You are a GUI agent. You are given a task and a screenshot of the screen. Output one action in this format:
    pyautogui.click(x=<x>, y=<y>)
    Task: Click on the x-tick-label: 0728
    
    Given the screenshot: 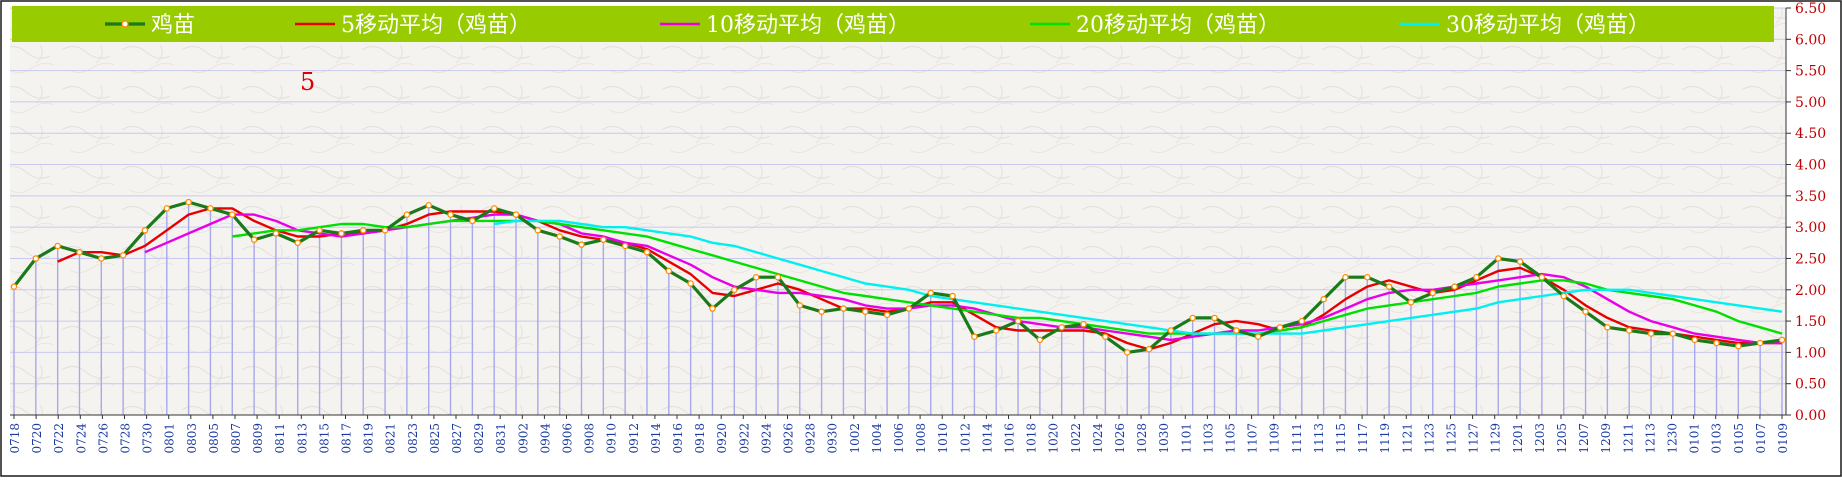 What is the action you would take?
    pyautogui.click(x=126, y=438)
    